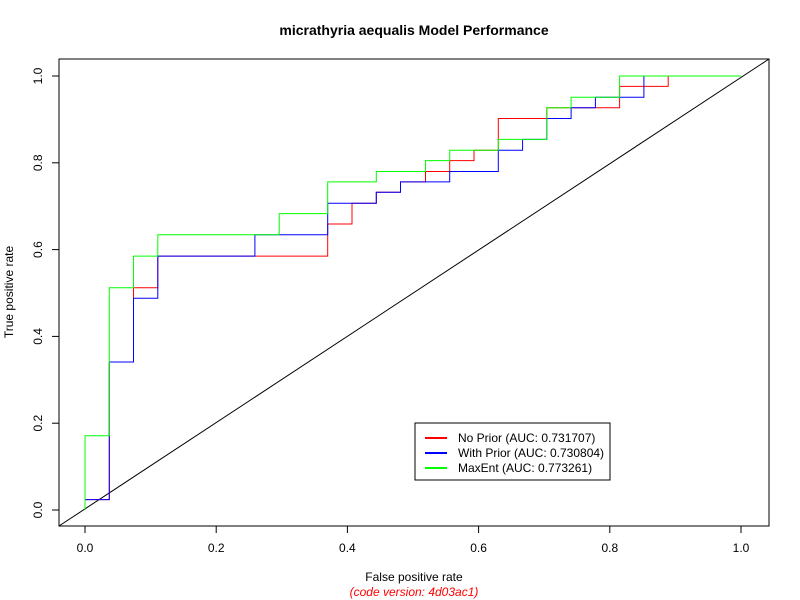 The width and height of the screenshot is (800, 600). I want to click on x-tick-label: 0.2, so click(216, 548).